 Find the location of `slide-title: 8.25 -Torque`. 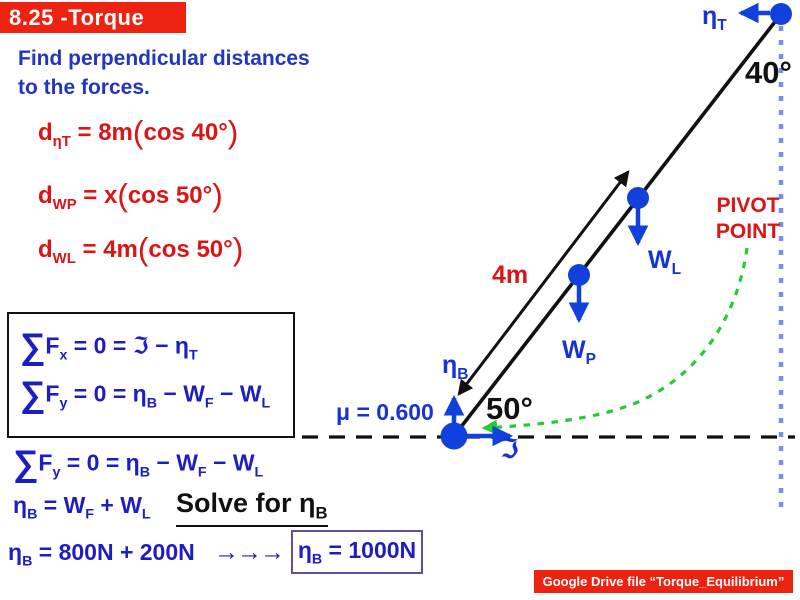

slide-title: 8.25 -Torque is located at coordinates (77, 17).